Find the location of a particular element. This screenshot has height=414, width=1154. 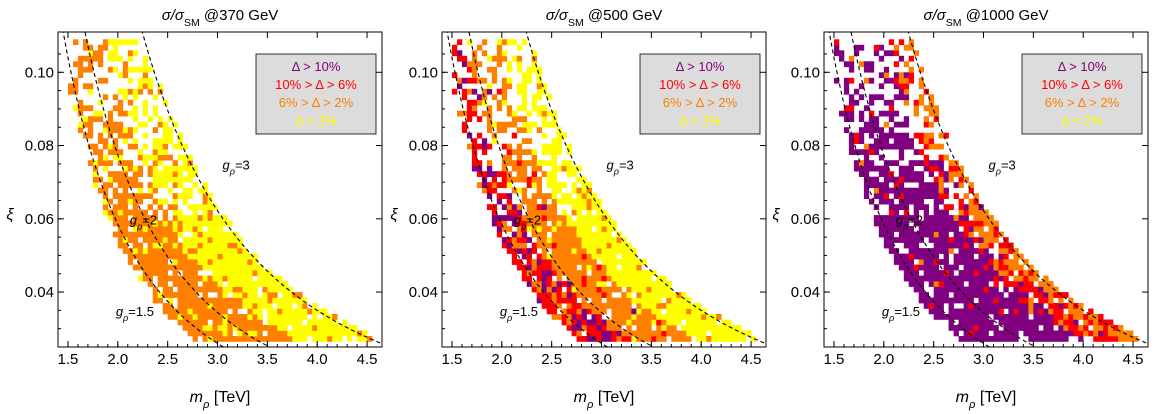

x-tick-label: 1.5 is located at coordinates (68, 359).